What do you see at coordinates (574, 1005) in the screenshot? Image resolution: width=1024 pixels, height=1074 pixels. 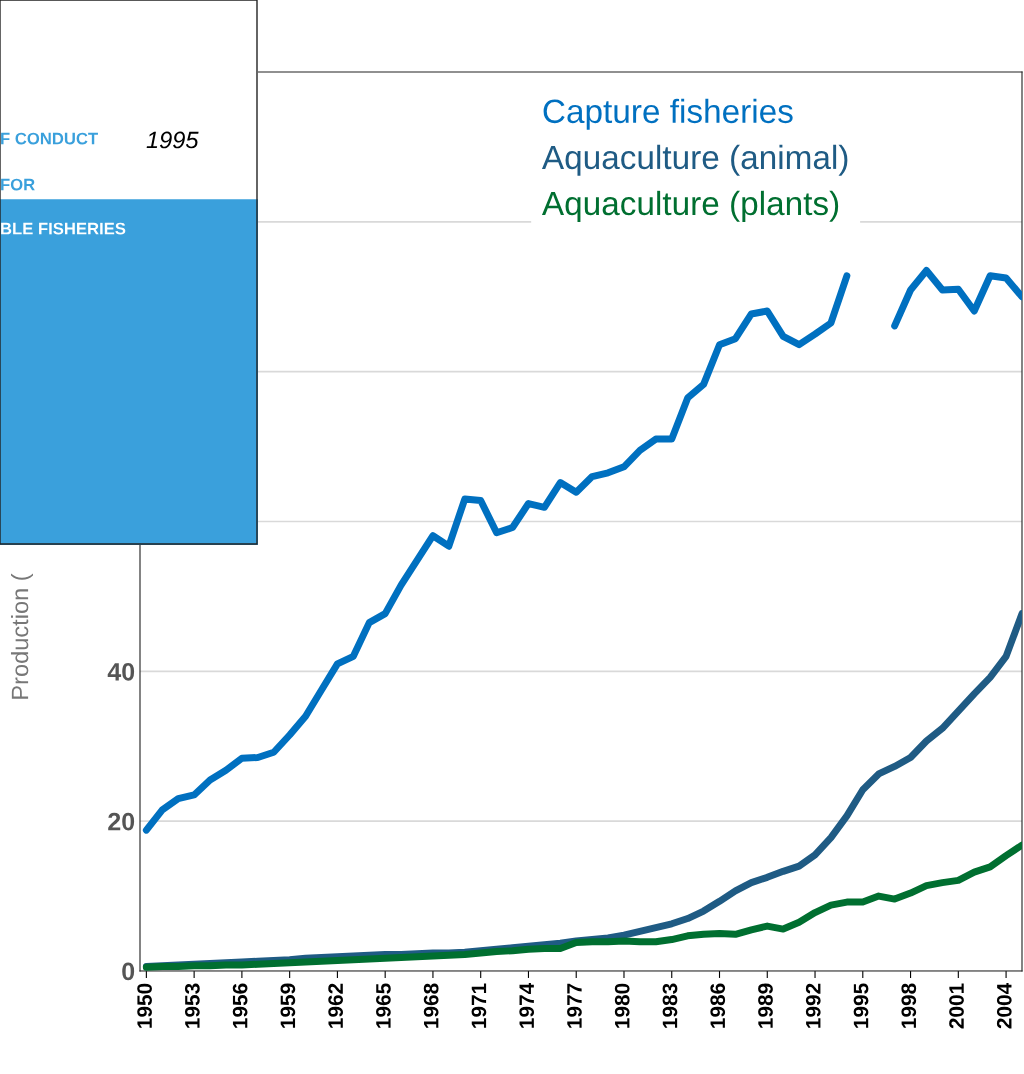 I see `x-tick-label: 1977` at bounding box center [574, 1005].